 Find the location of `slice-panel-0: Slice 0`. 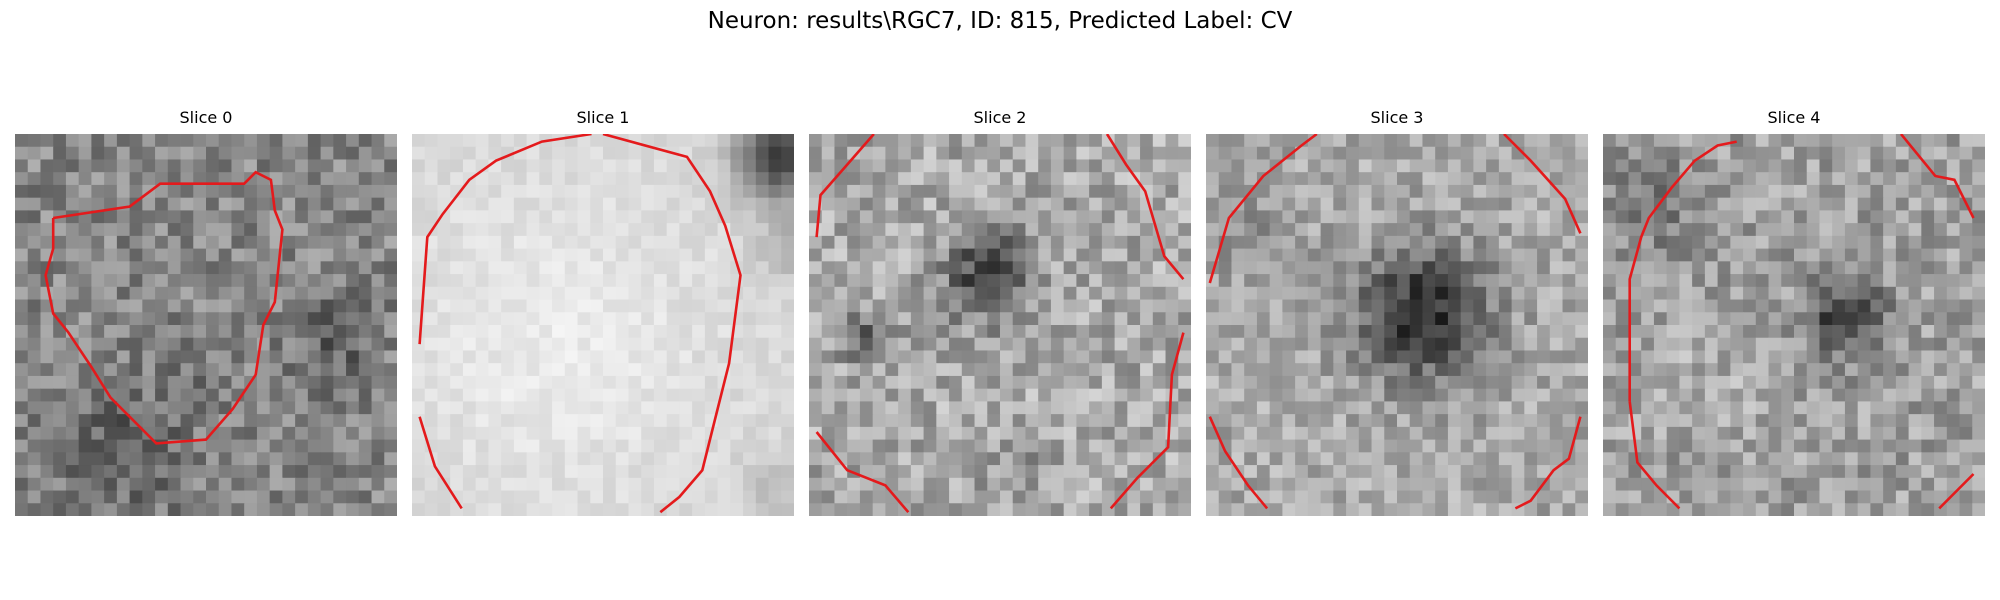

slice-panel-0: Slice 0 is located at coordinates (206, 313).